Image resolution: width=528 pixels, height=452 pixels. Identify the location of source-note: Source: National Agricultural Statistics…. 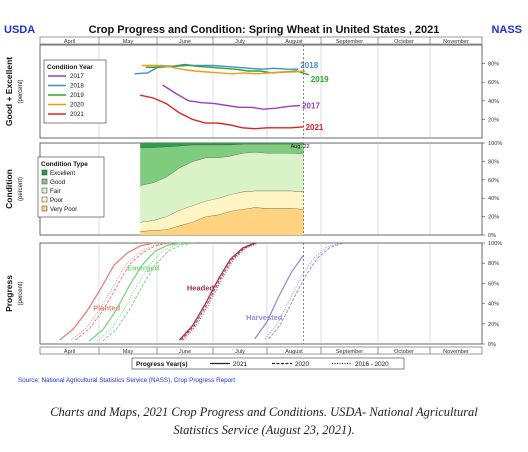
(126, 380).